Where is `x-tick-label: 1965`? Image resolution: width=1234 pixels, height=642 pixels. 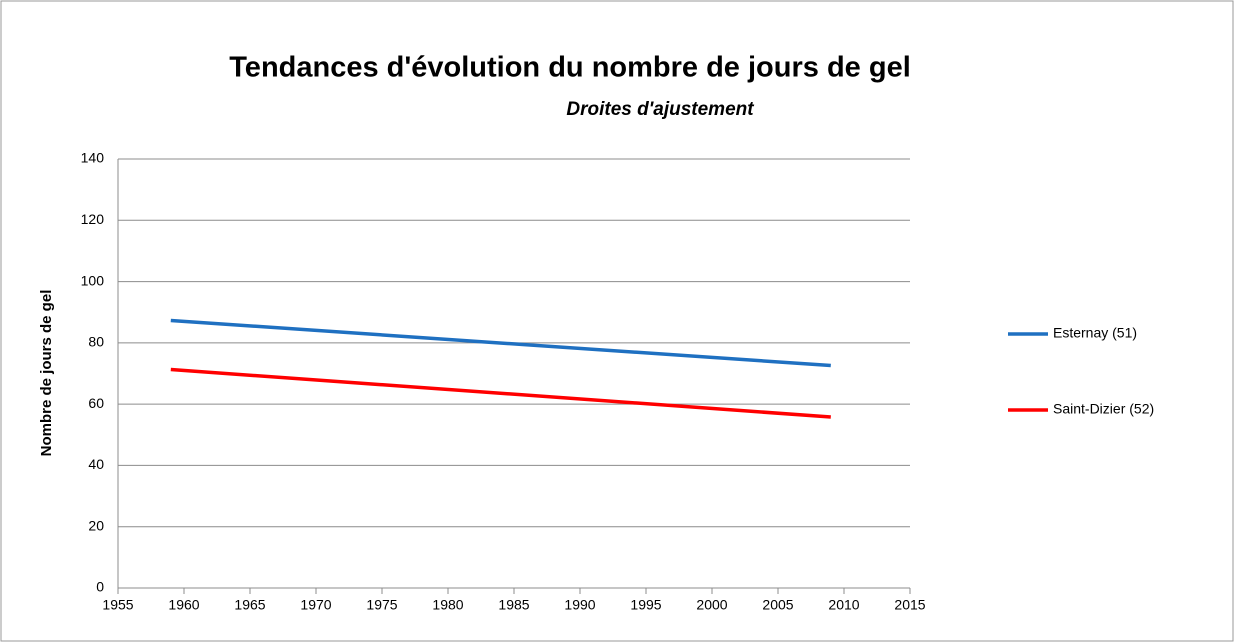
x-tick-label: 1965 is located at coordinates (249, 605).